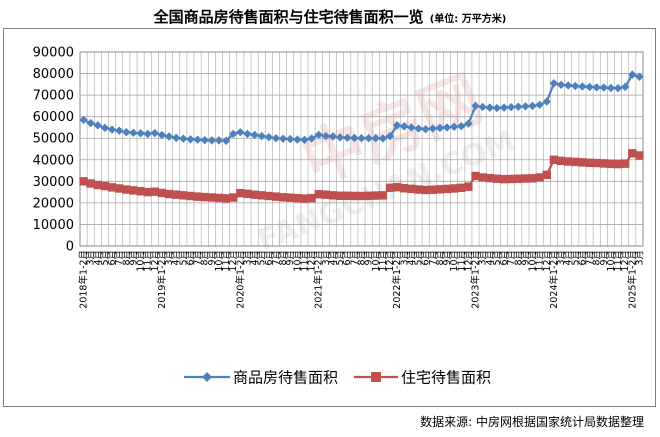 The width and height of the screenshot is (660, 437). I want to click on x-tick-label: 2021年1-2月, so click(319, 279).